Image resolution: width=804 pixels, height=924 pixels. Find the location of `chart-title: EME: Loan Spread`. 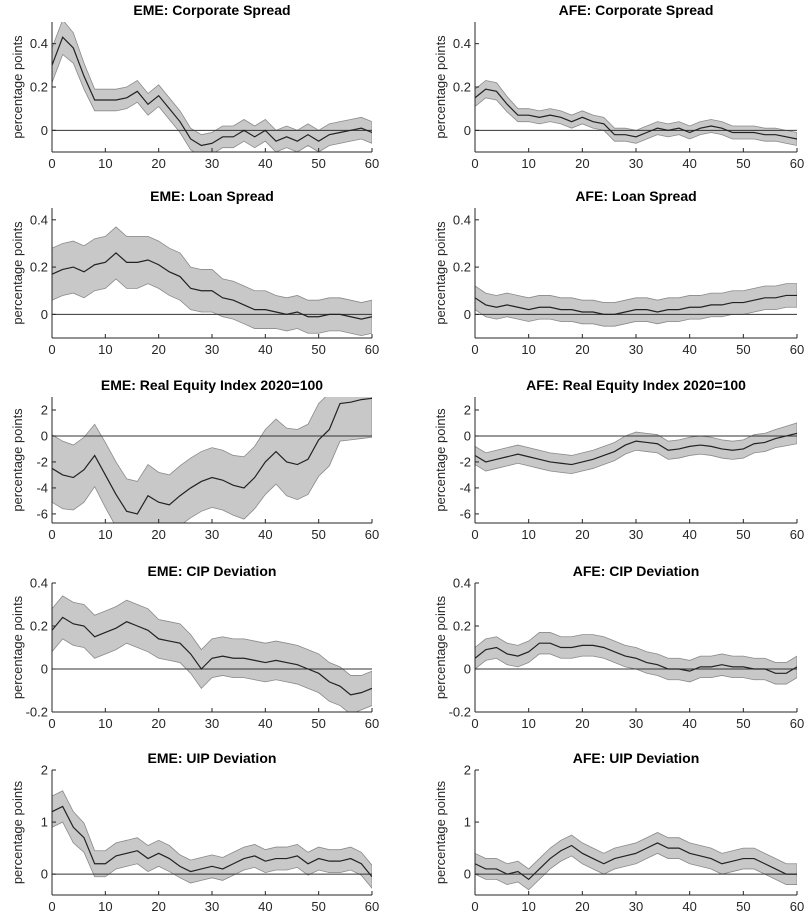

chart-title: EME: Loan Spread is located at coordinates (212, 196).